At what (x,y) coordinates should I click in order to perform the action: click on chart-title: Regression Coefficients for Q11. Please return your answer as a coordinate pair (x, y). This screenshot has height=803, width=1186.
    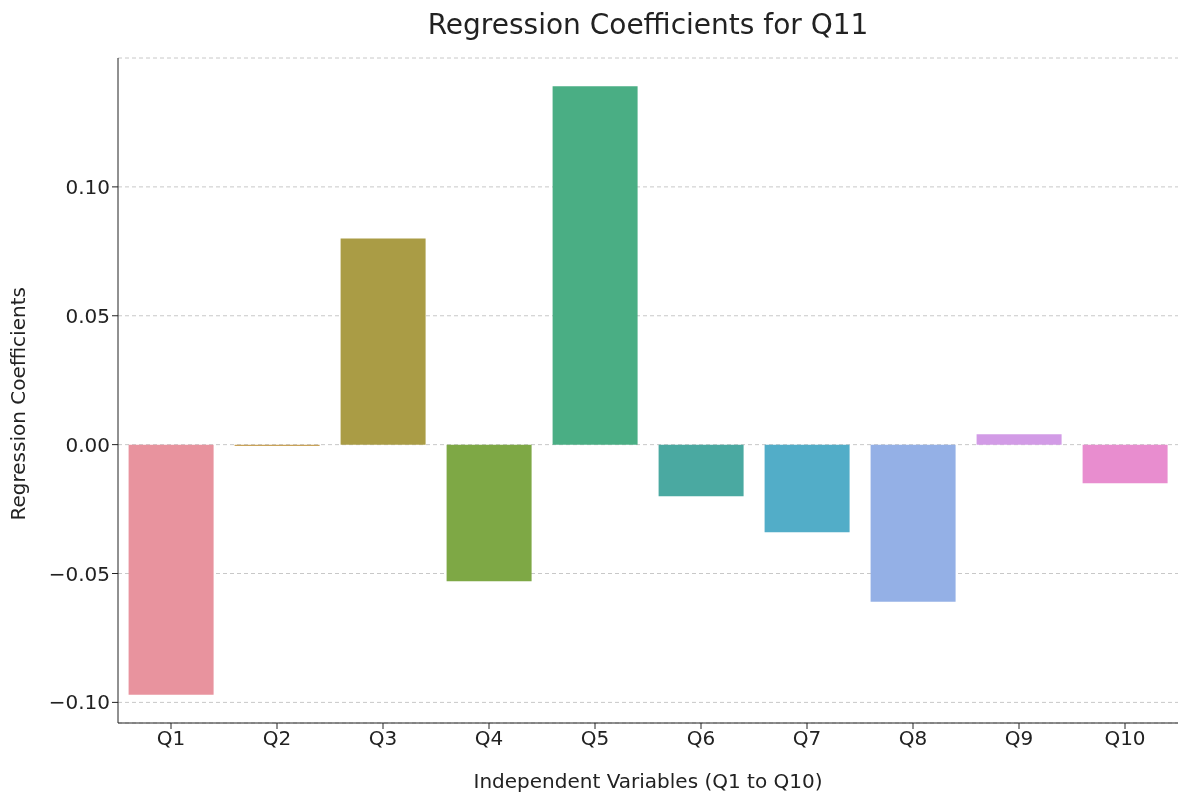
    Looking at the image, I should click on (648, 25).